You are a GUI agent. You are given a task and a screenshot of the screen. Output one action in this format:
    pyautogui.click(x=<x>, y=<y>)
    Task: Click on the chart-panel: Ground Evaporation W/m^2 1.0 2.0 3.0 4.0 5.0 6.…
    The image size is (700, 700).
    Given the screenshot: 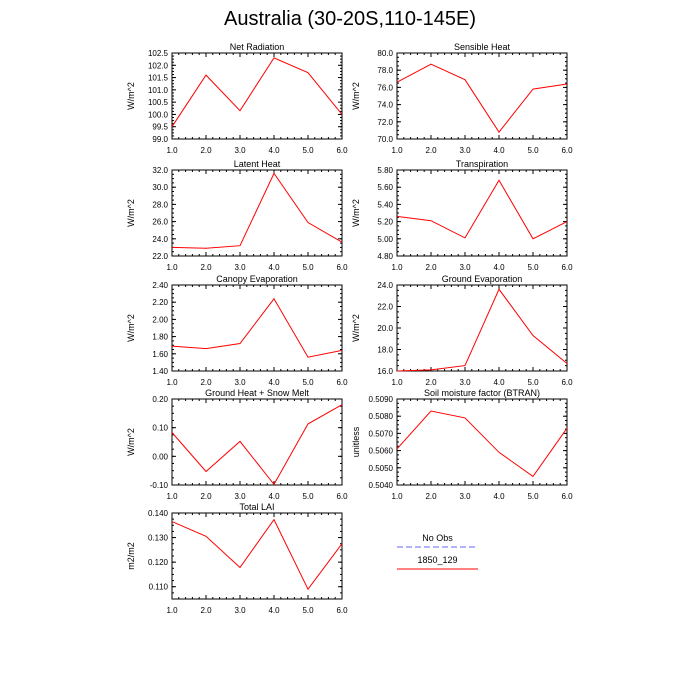 What is the action you would take?
    pyautogui.click(x=462, y=330)
    